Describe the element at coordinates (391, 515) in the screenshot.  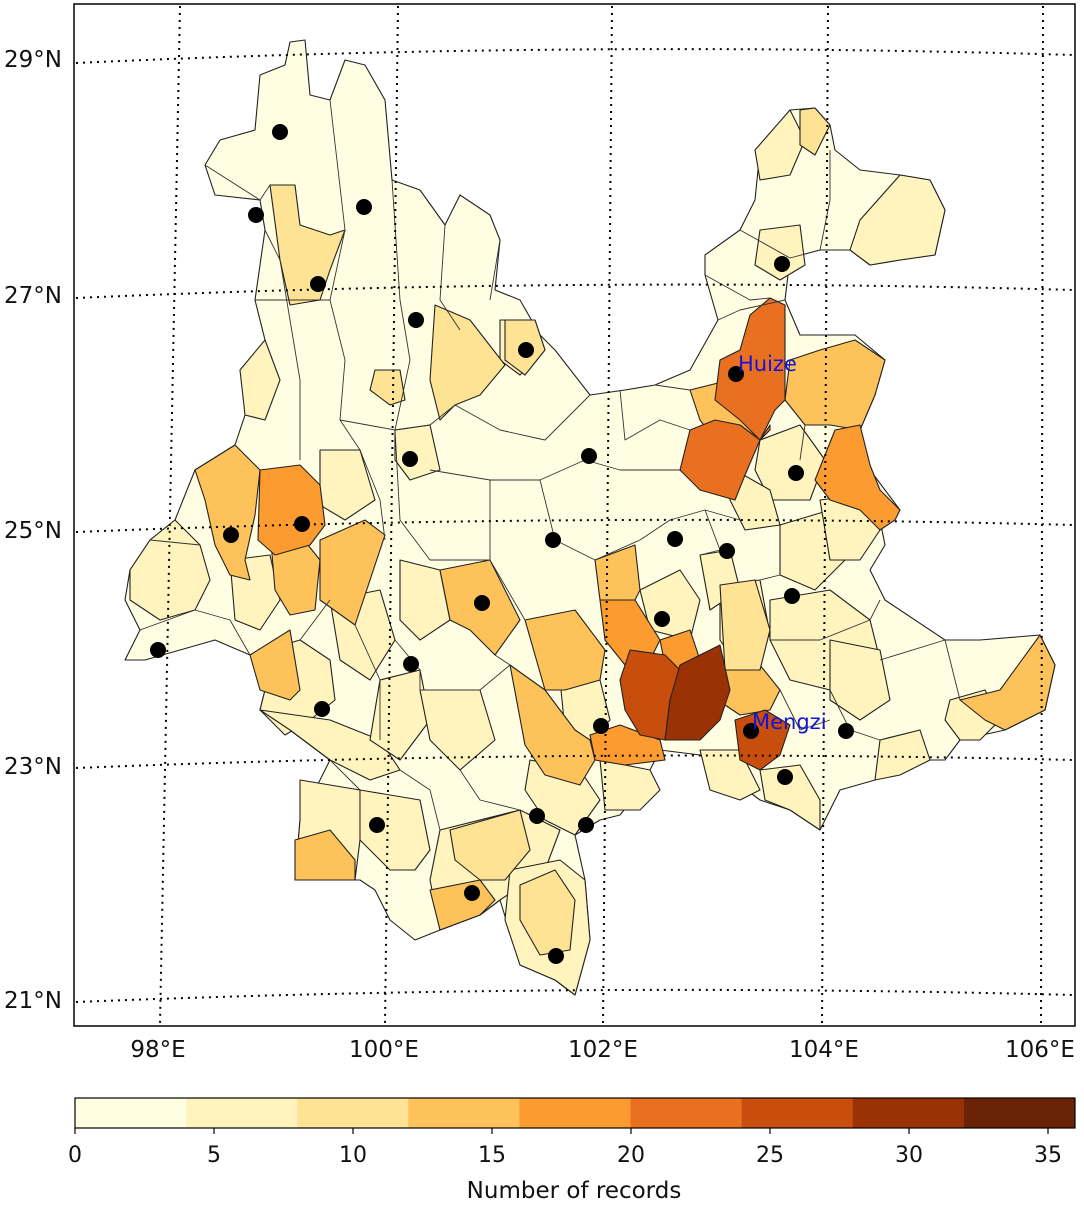
I see `lon-gridline-100e` at that location.